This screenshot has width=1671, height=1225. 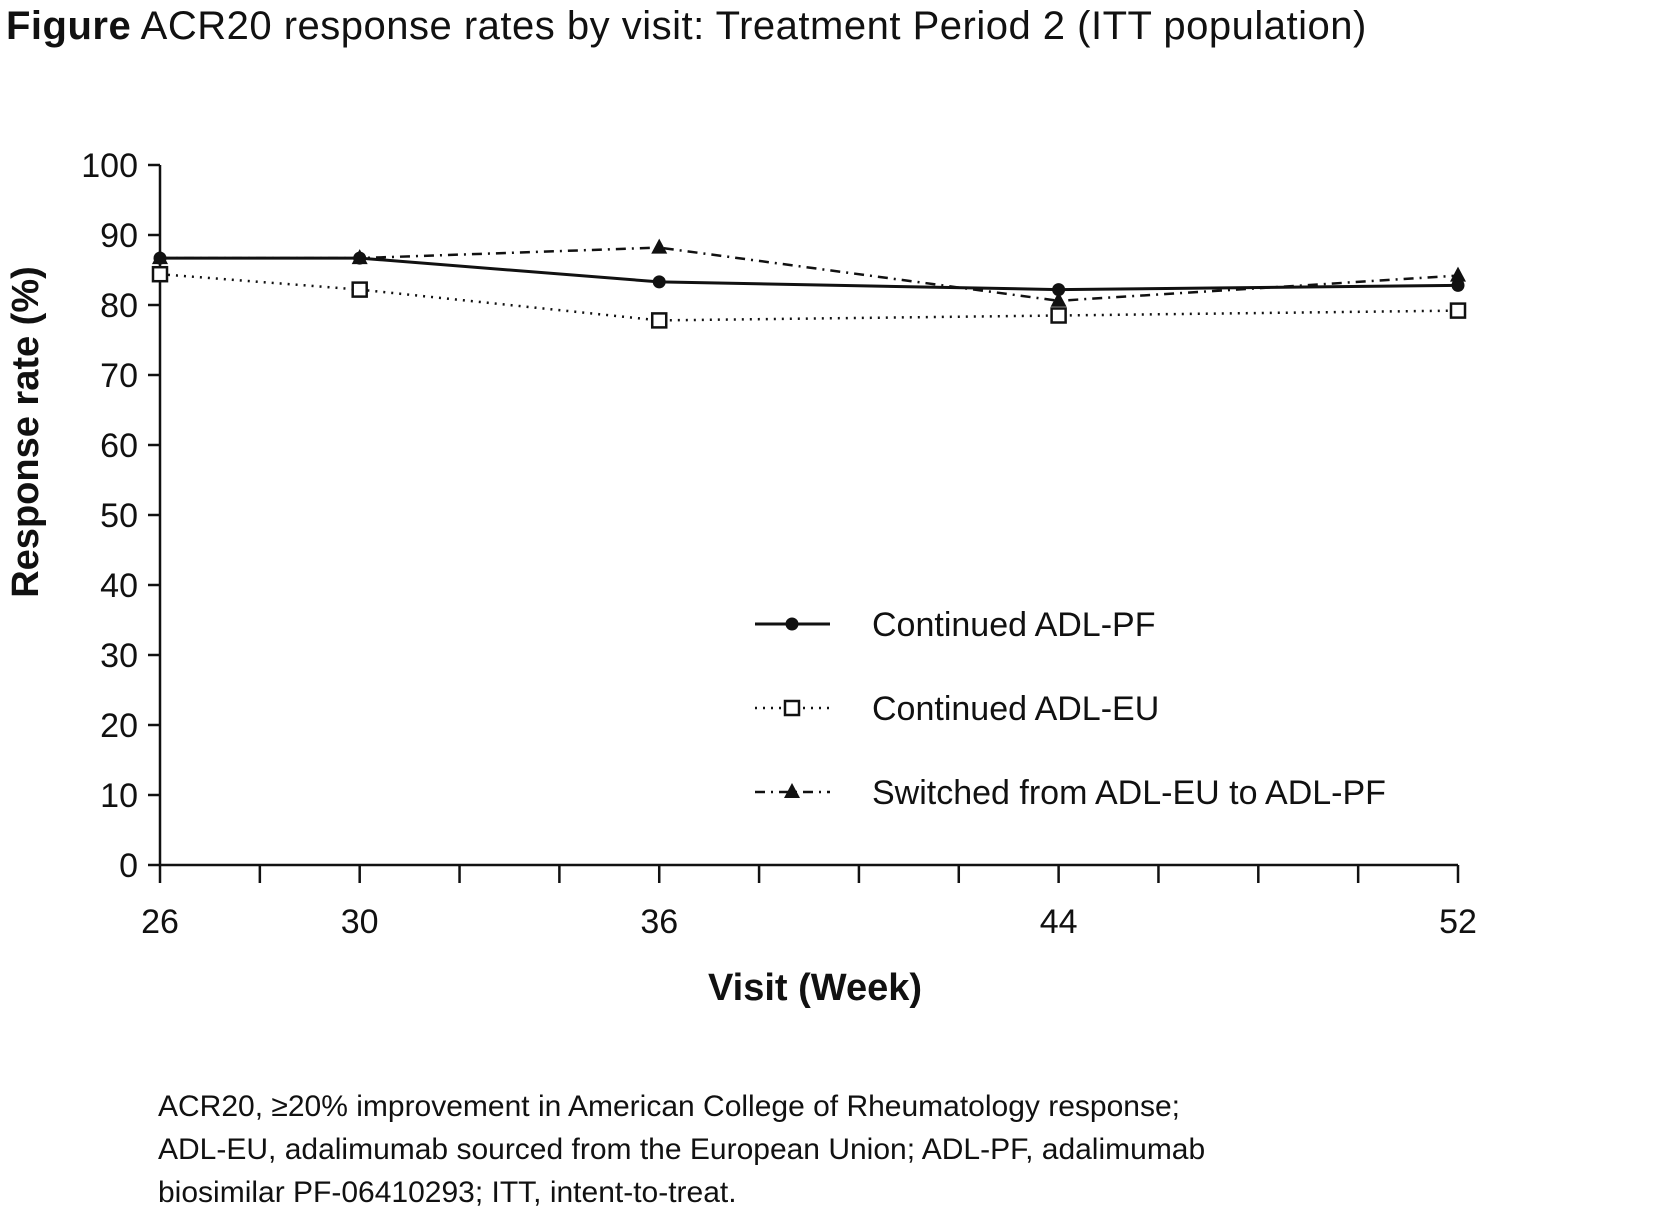 What do you see at coordinates (119, 446) in the screenshot?
I see `y-tick-label: 60` at bounding box center [119, 446].